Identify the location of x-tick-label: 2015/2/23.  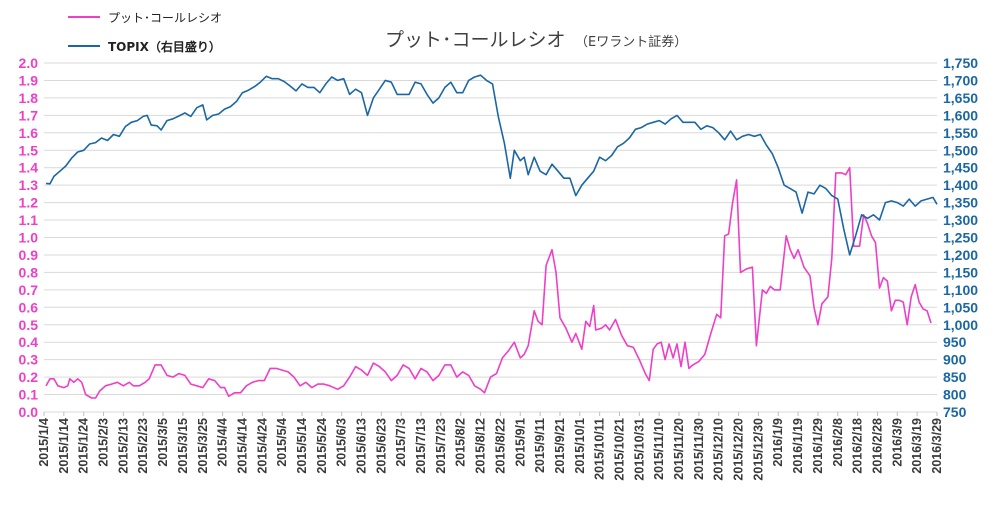
(143, 446).